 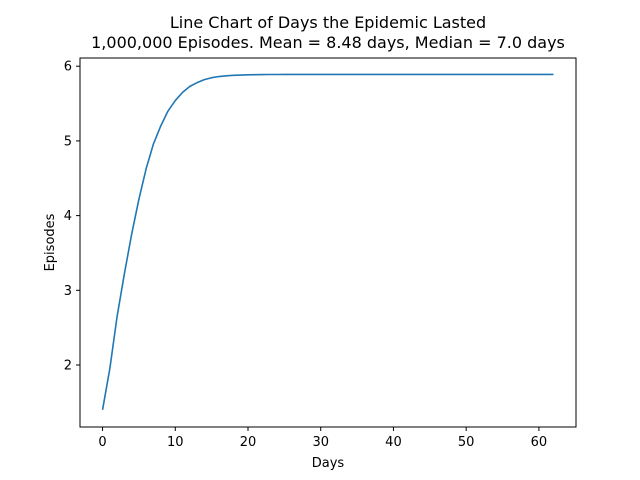 What do you see at coordinates (68, 291) in the screenshot?
I see `y-tick-label: 3` at bounding box center [68, 291].